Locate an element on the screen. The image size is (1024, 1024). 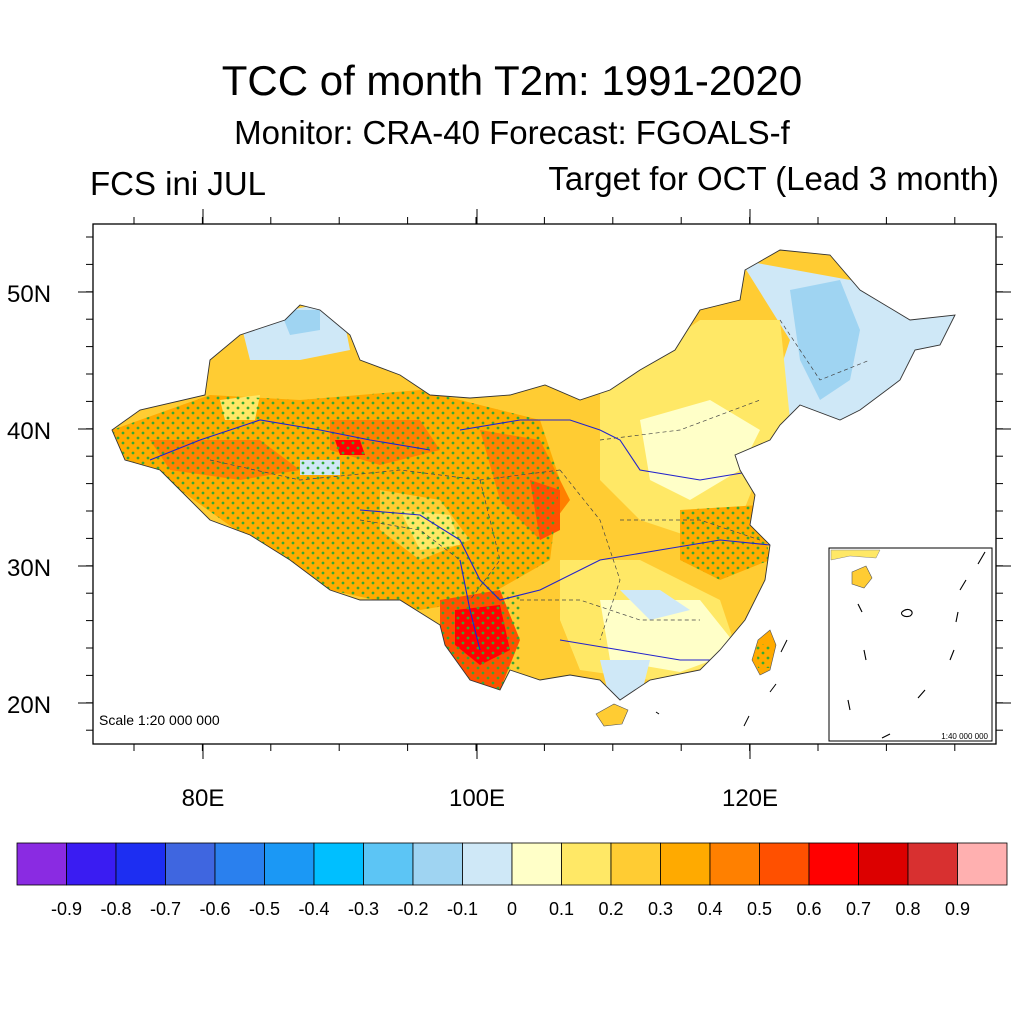
lat-label-20n: 20N is located at coordinates (29, 705).